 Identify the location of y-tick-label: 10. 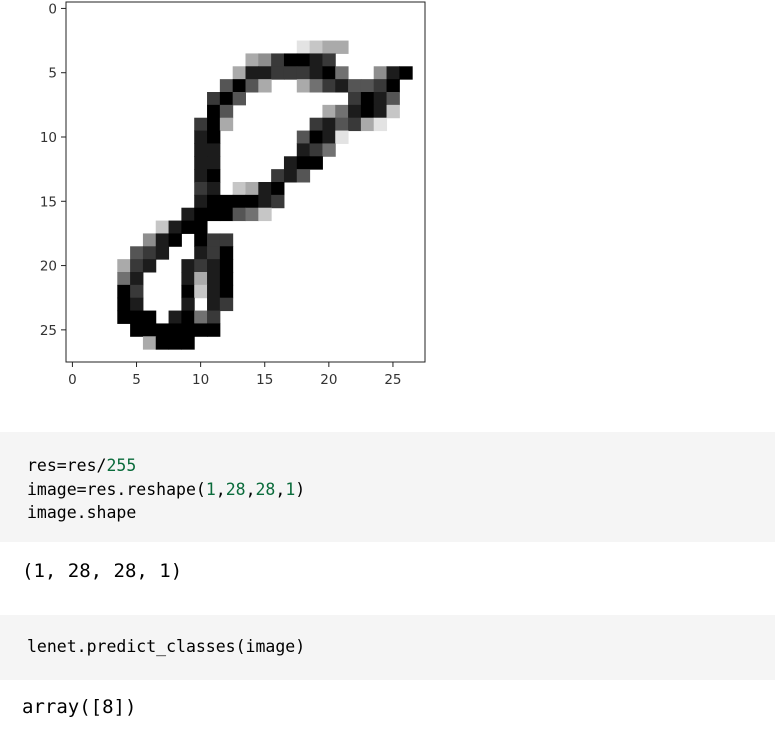
(48, 138).